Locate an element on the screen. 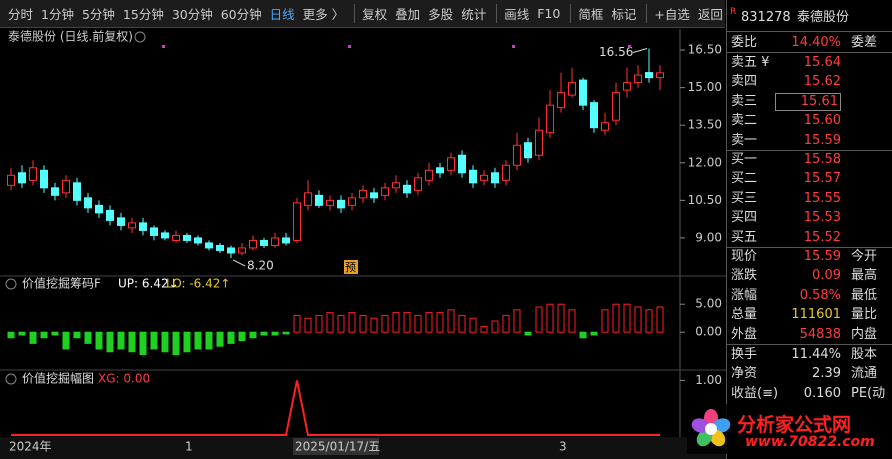 This screenshot has width=892, height=459. toolbar-button: 标记 is located at coordinates (624, 14).